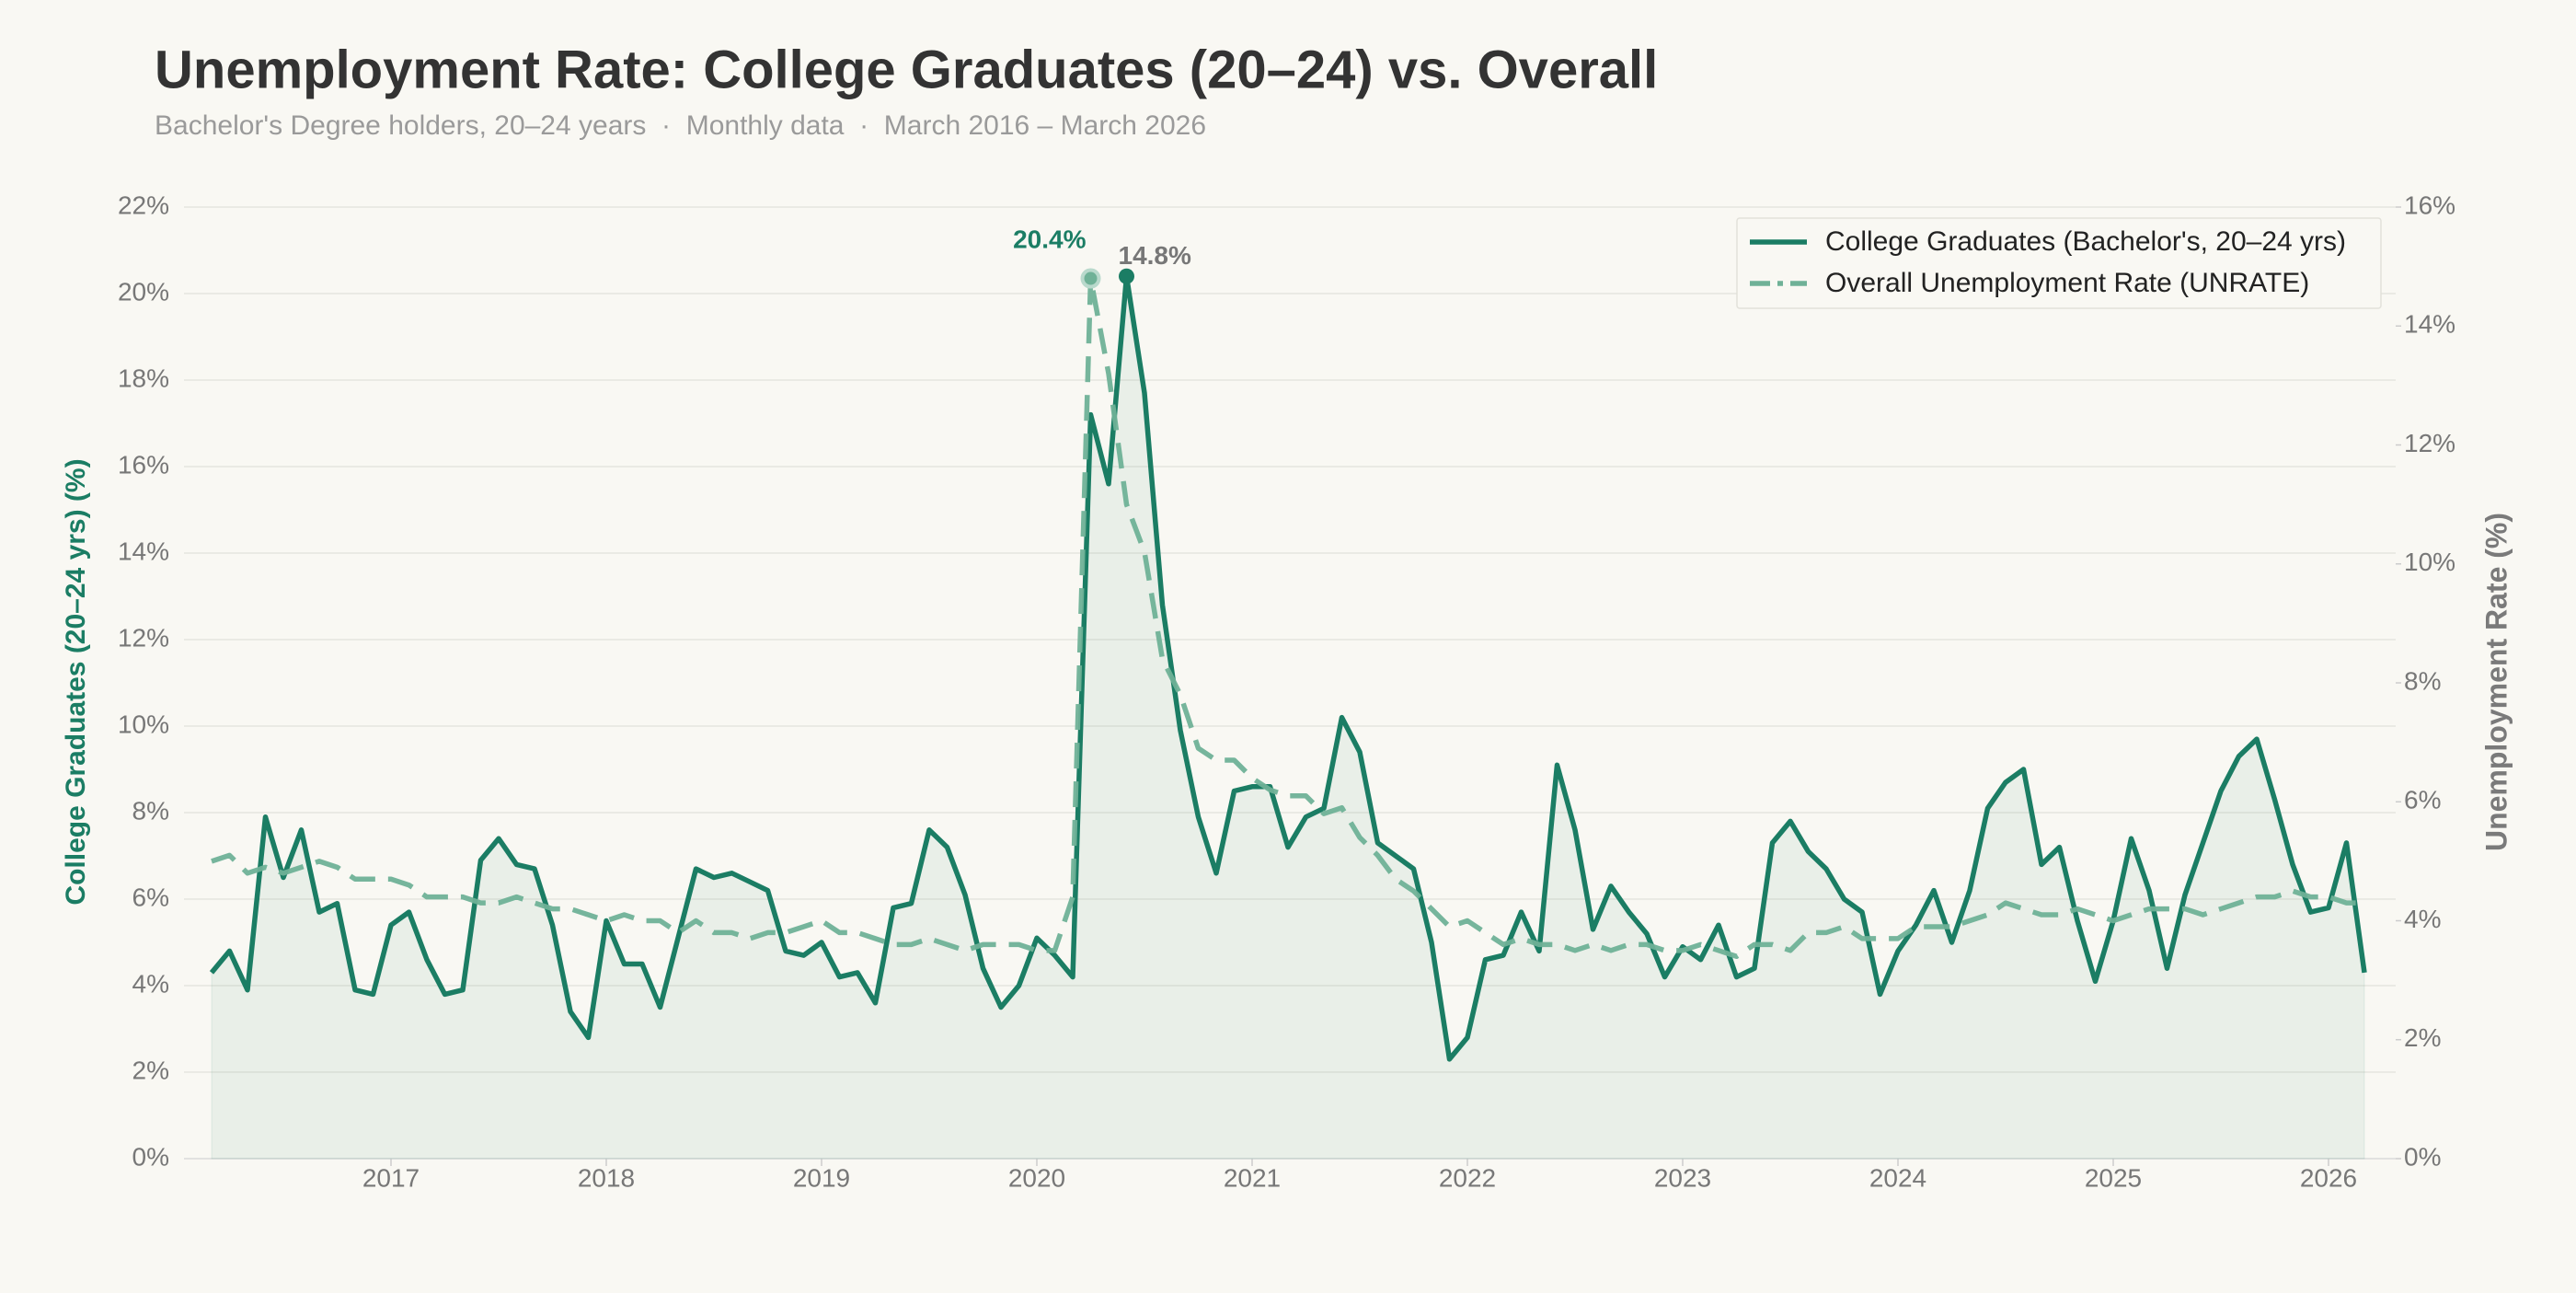 The height and width of the screenshot is (1293, 2576). I want to click on y2-tick-label: 4%, so click(2422, 919).